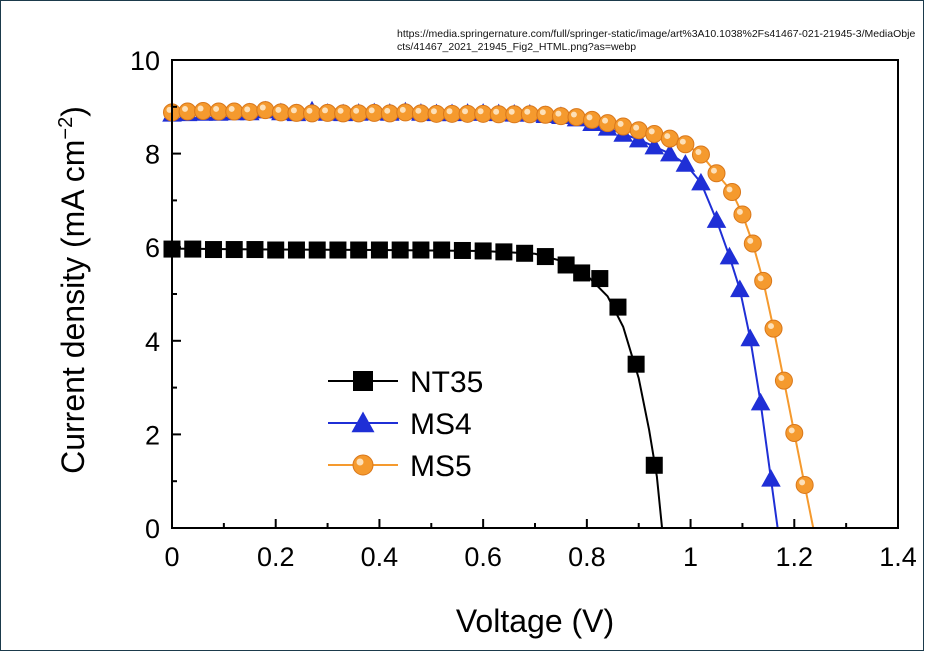 Image resolution: width=926 pixels, height=653 pixels. Describe the element at coordinates (380, 557) in the screenshot. I see `x-tick-label: 0.4` at that location.